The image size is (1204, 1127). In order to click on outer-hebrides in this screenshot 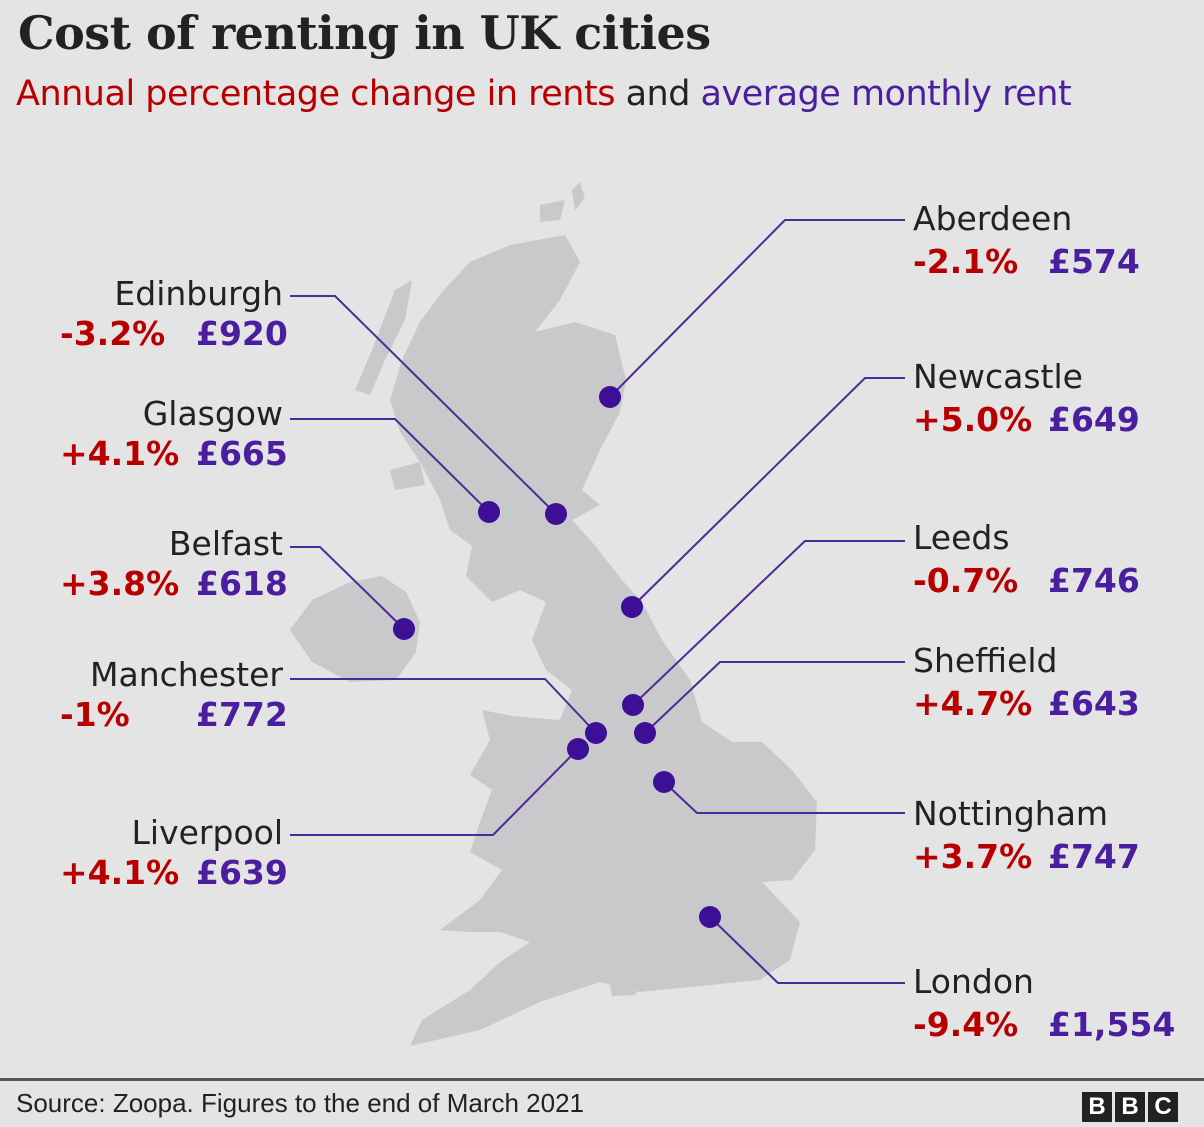, I will do `click(383, 337)`.